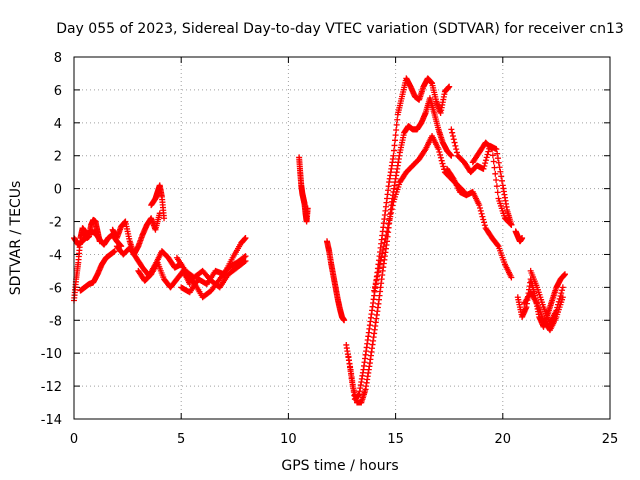  Describe the element at coordinates (55, 321) in the screenshot. I see `y-tick-label: -8` at that location.